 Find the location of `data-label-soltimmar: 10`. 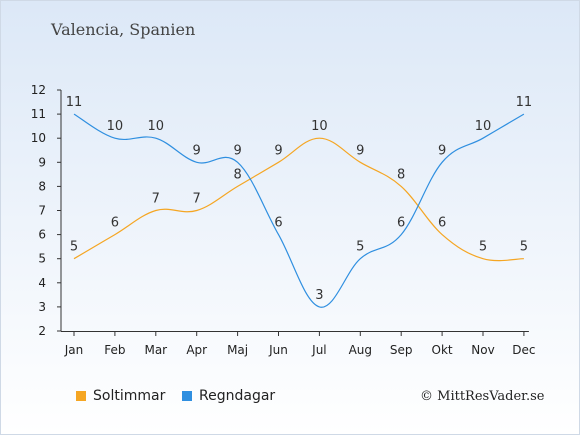

data-label-soltimmar: 10 is located at coordinates (319, 126).